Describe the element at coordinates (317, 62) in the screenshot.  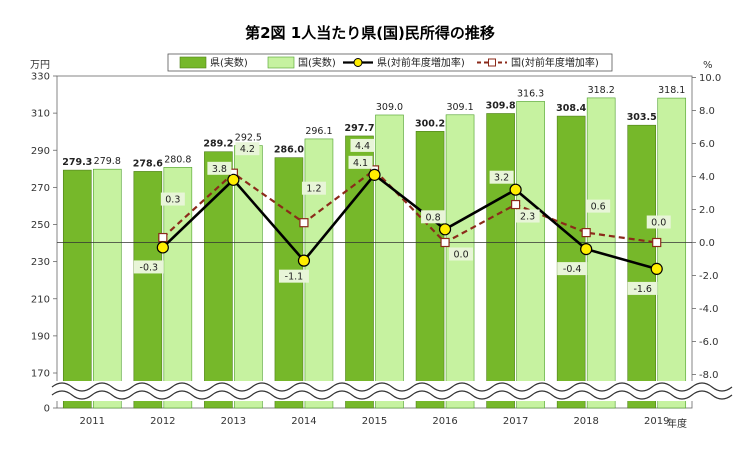
I see `legend-label-nation-bar: 国(実数)` at that location.